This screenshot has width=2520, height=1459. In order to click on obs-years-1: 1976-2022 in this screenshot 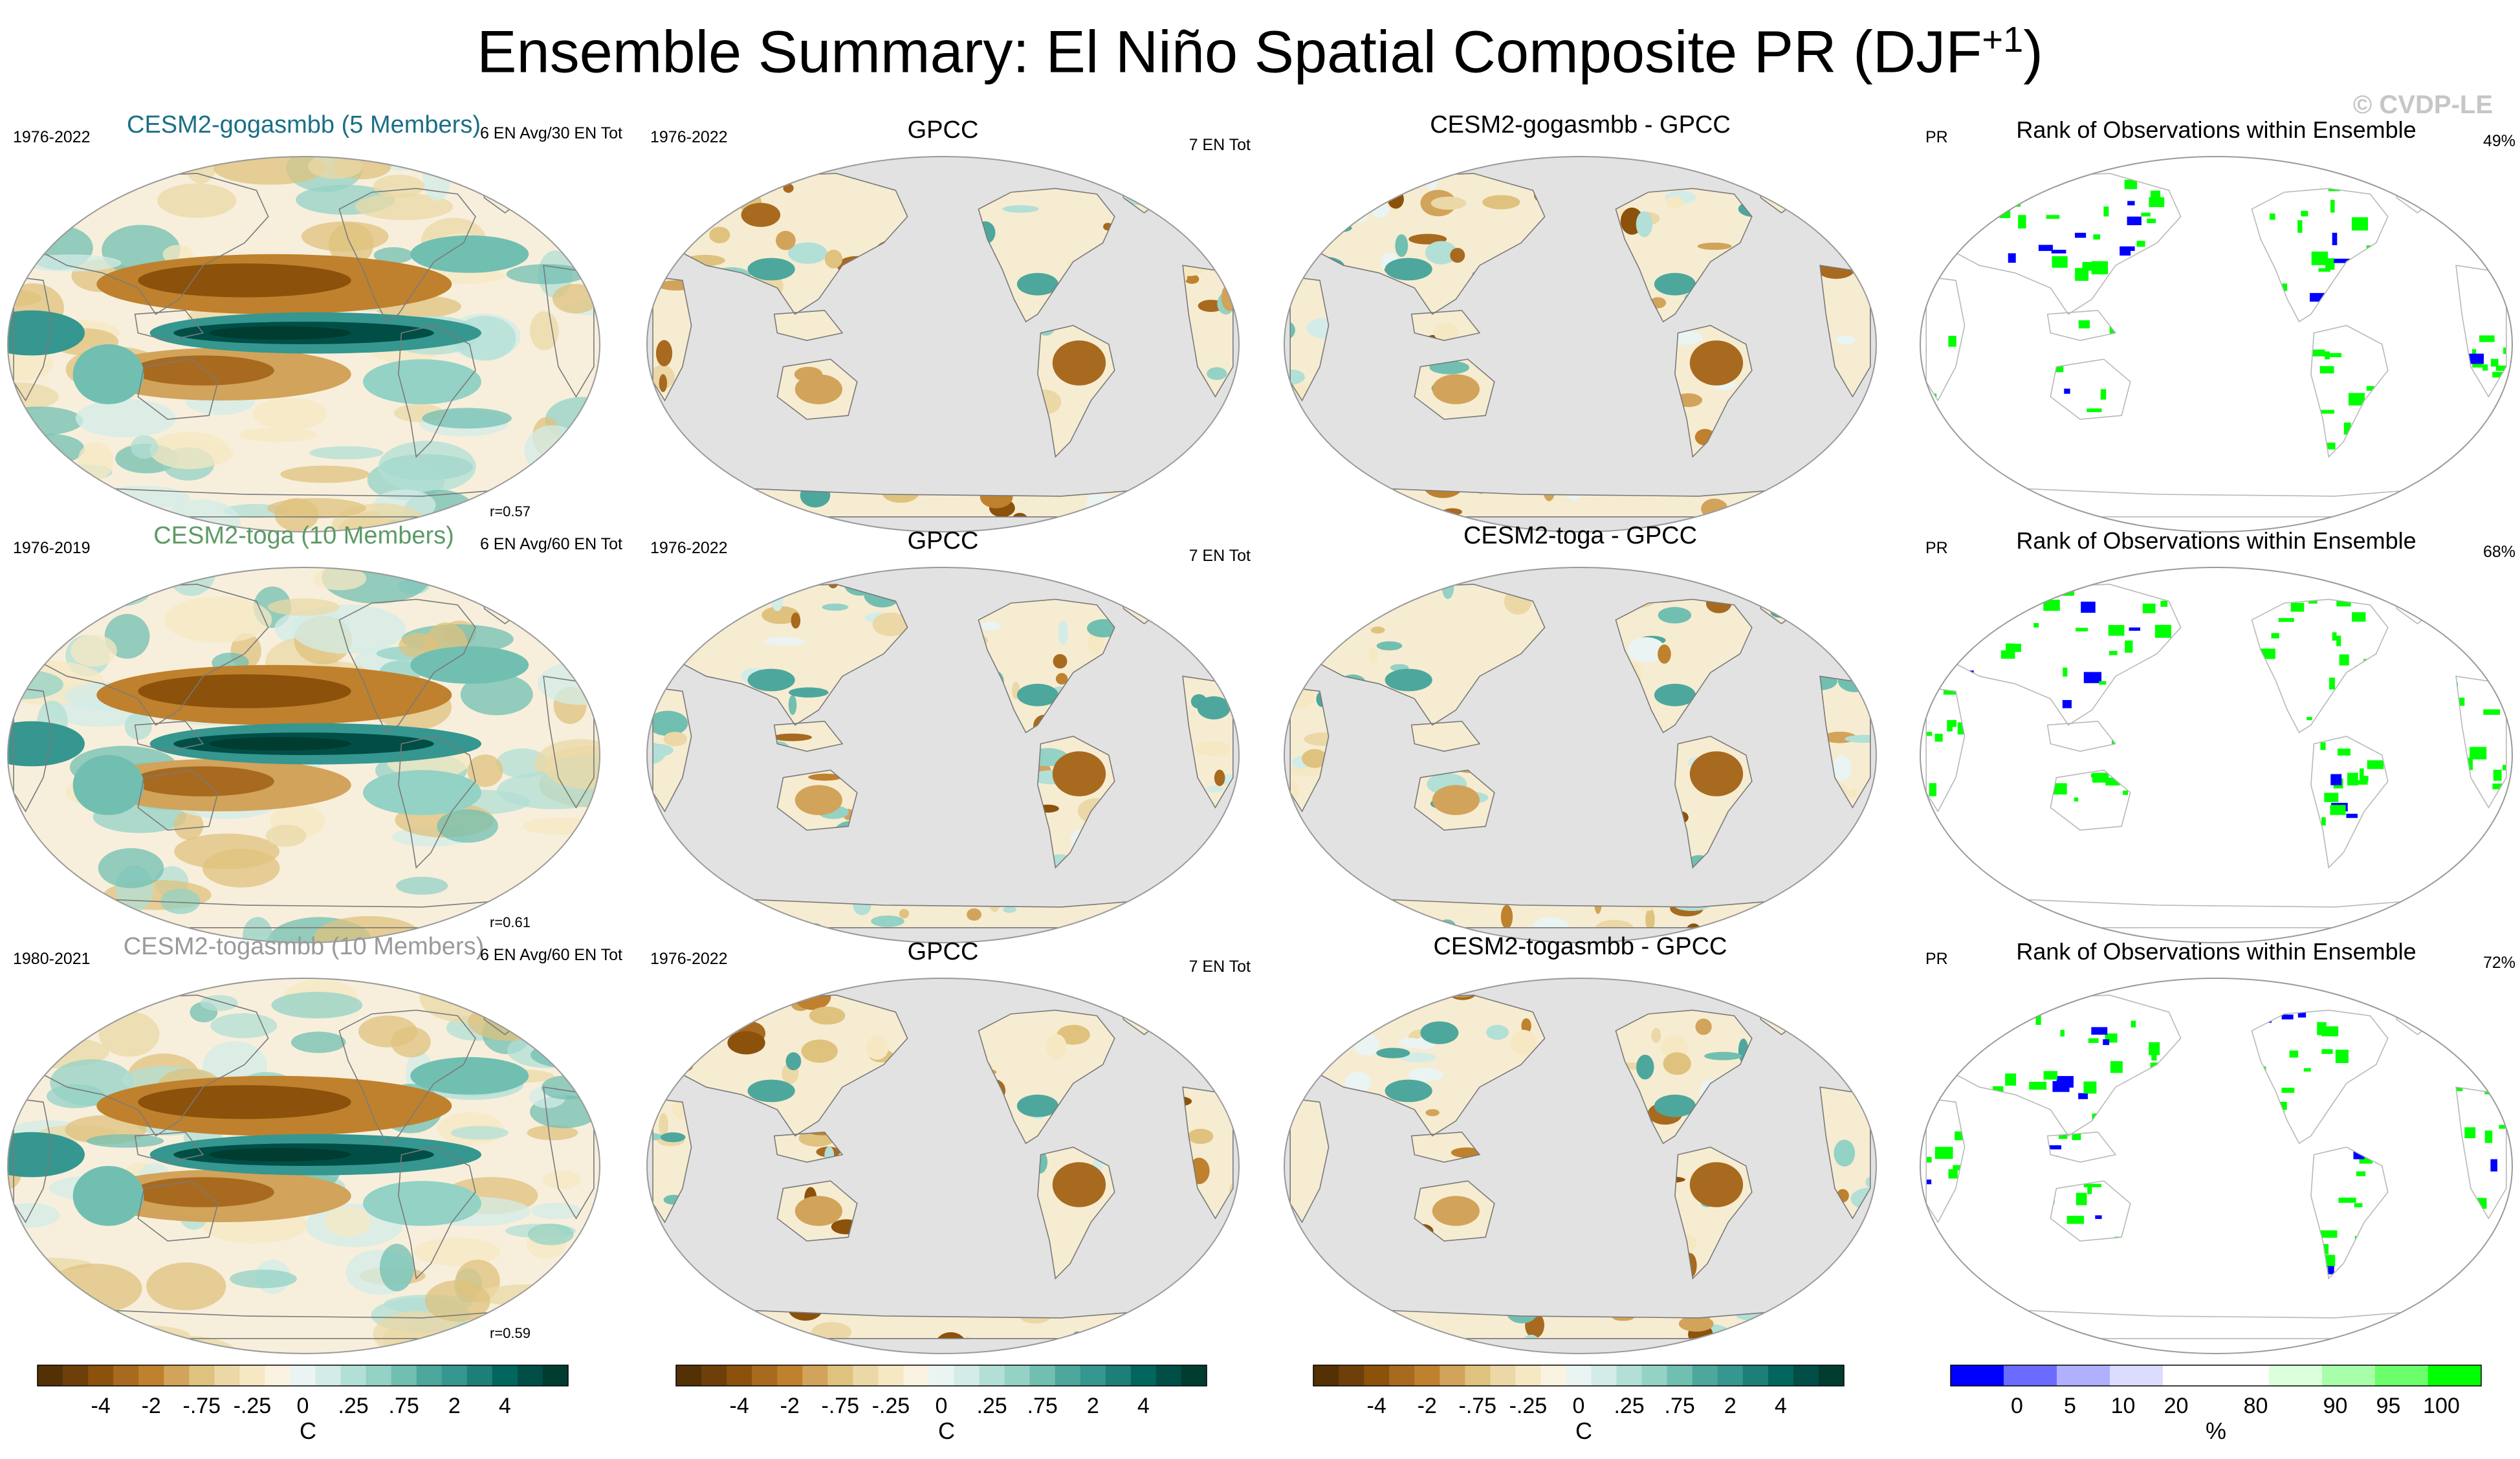, I will do `click(689, 137)`.